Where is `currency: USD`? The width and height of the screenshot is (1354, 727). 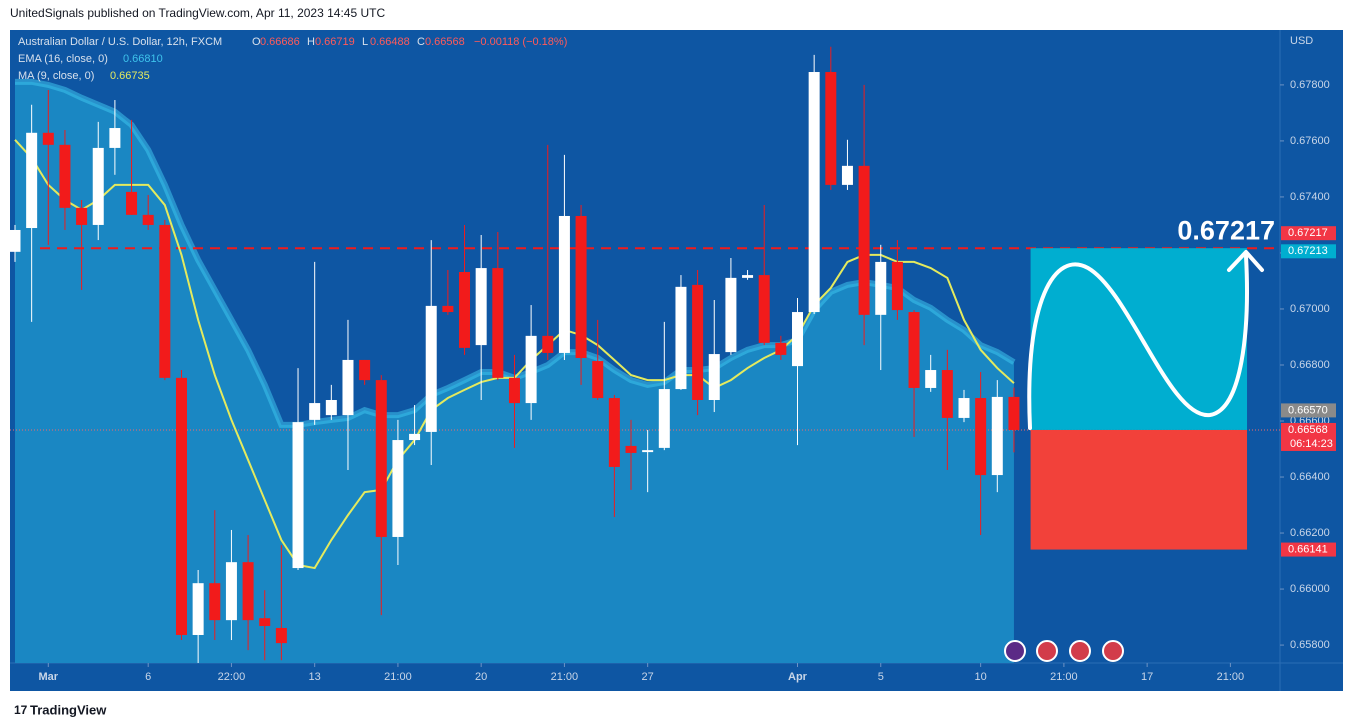 currency: USD is located at coordinates (1301, 41).